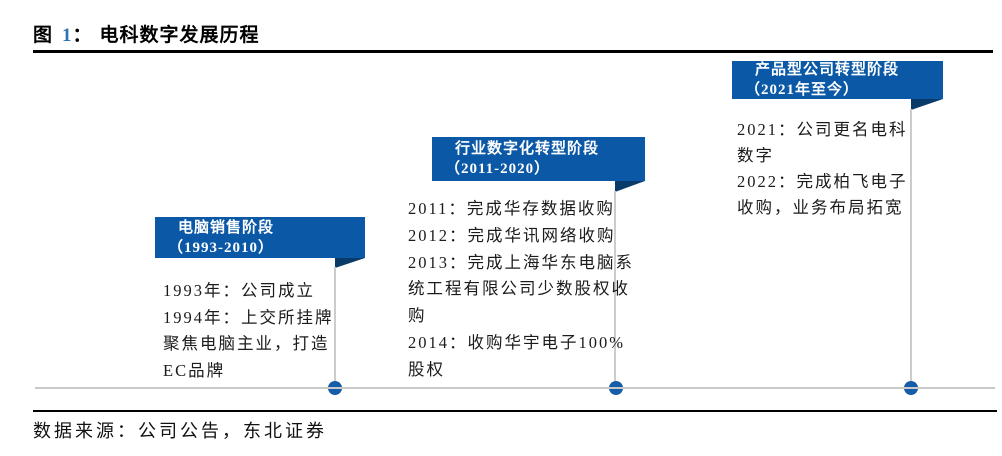 This screenshot has height=456, width=1002. What do you see at coordinates (516, 342) in the screenshot?
I see `stage2-event-line: 2014：收购华宇电子100%` at bounding box center [516, 342].